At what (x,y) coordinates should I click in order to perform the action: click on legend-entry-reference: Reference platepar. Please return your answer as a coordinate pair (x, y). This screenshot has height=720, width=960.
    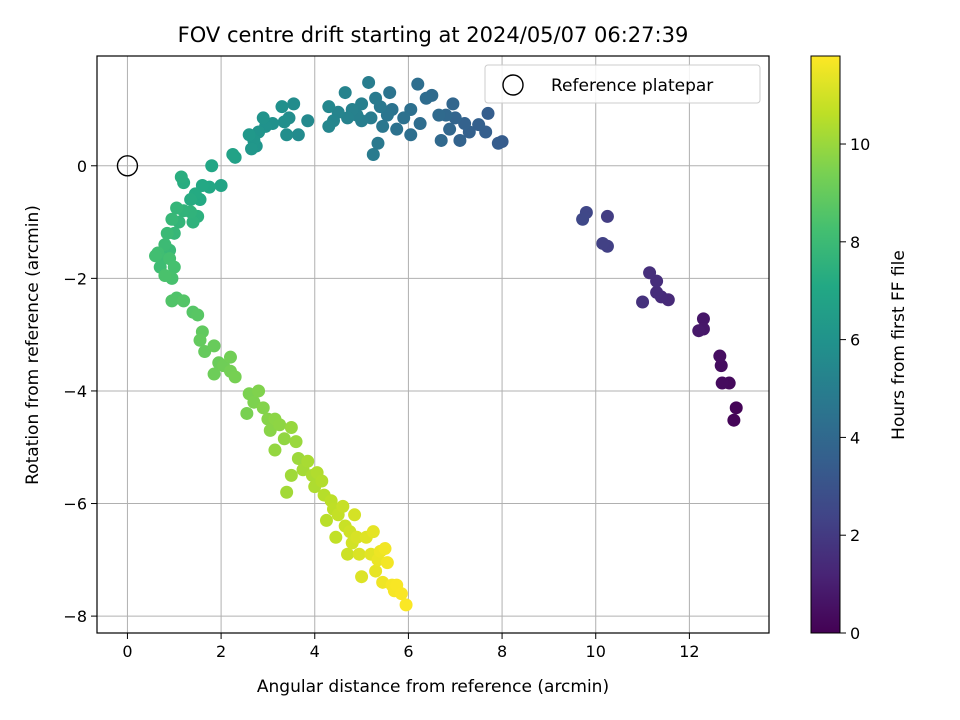
    Looking at the image, I should click on (632, 86).